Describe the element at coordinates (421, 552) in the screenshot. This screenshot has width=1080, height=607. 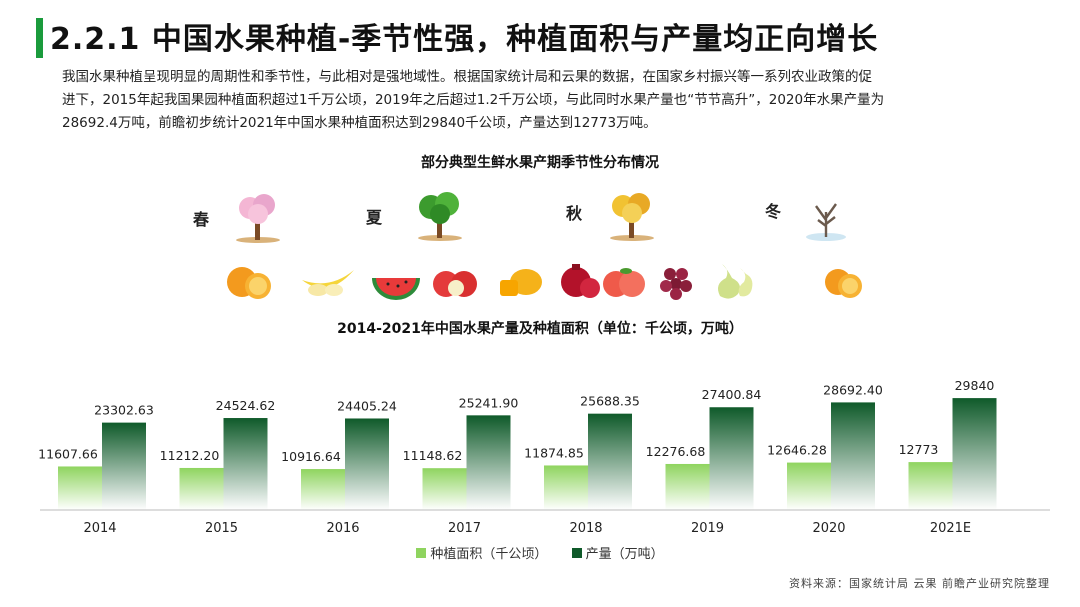
I see `legend-swatch-area` at that location.